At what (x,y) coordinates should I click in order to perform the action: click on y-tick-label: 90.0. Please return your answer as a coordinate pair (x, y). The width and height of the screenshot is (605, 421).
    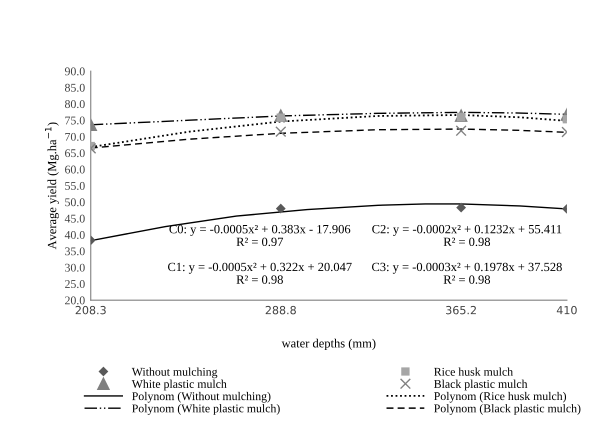
    Looking at the image, I should click on (74, 71).